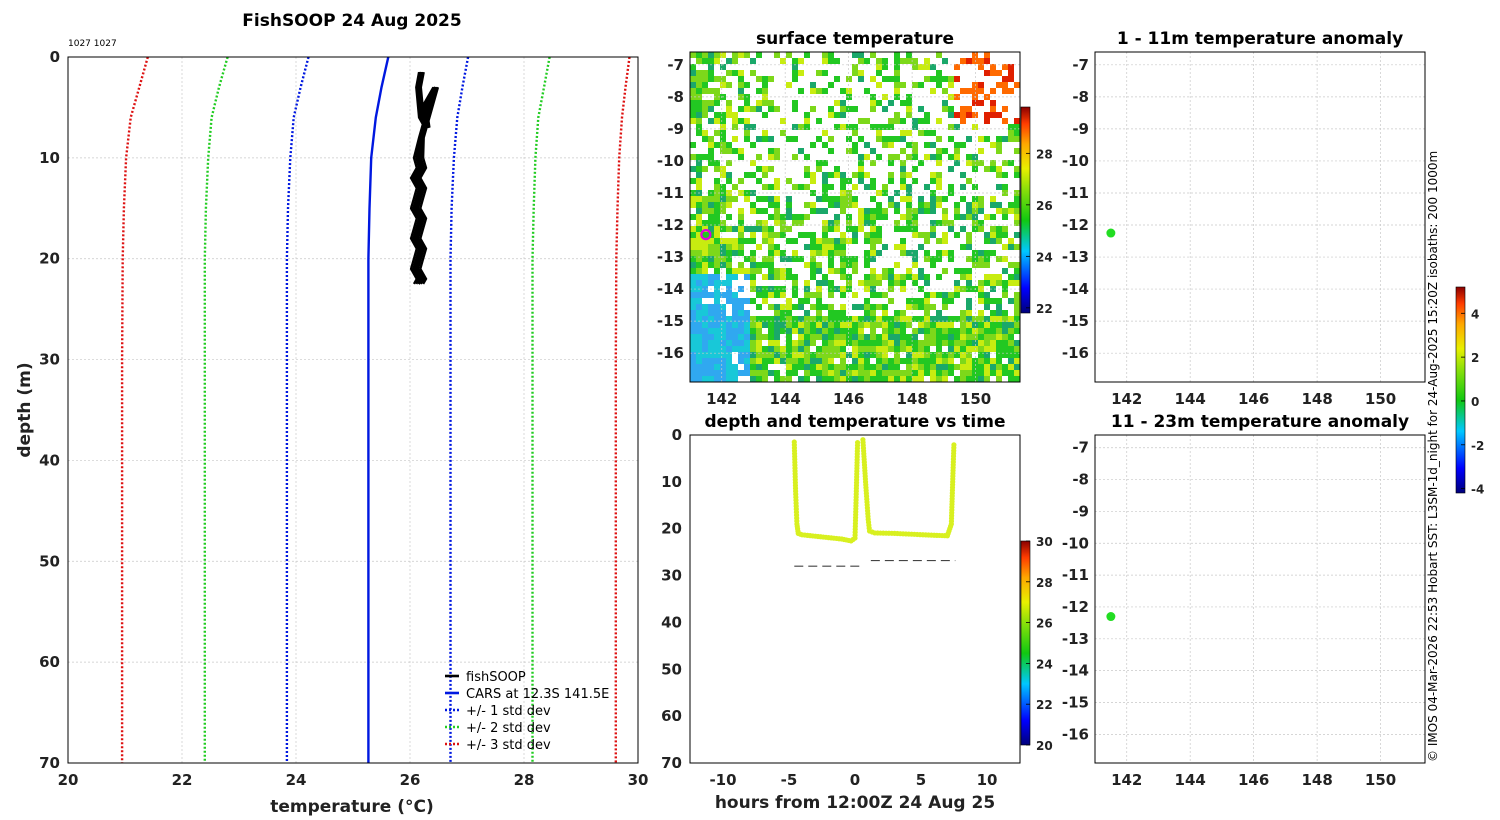  I want to click on y-tick-label: 40, so click(49, 460).